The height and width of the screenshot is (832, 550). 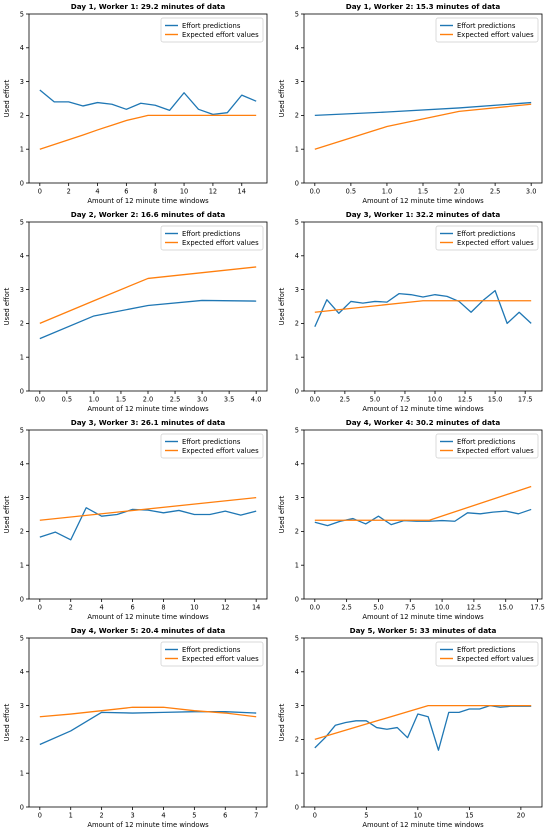 I want to click on x-tick-label: 6, so click(x=225, y=816).